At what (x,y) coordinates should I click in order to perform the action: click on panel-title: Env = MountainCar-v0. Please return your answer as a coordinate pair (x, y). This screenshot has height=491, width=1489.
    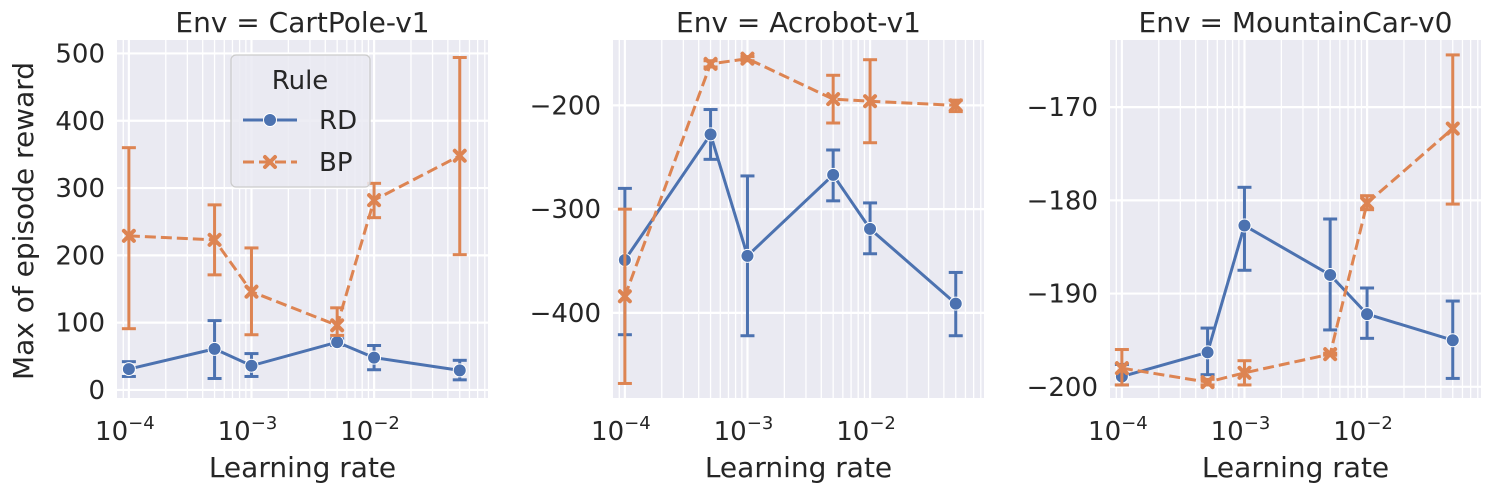
    Looking at the image, I should click on (1296, 22).